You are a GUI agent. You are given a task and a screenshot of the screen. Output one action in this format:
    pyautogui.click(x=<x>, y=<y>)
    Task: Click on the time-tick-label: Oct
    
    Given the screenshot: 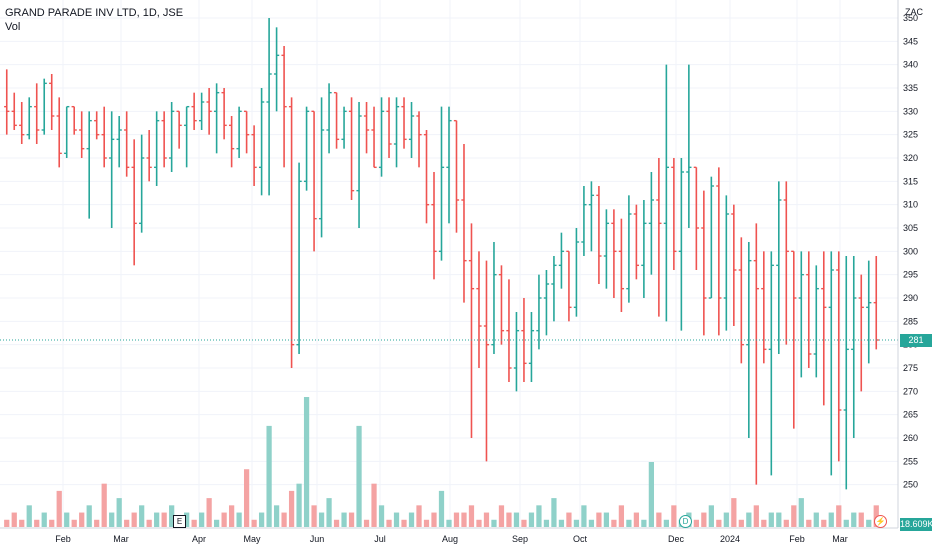 What is the action you would take?
    pyautogui.click(x=580, y=539)
    